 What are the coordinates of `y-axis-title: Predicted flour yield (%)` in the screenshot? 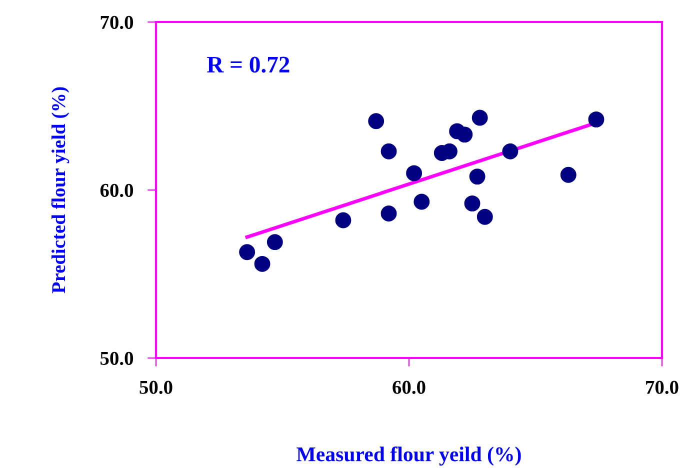 It's located at (60, 190).